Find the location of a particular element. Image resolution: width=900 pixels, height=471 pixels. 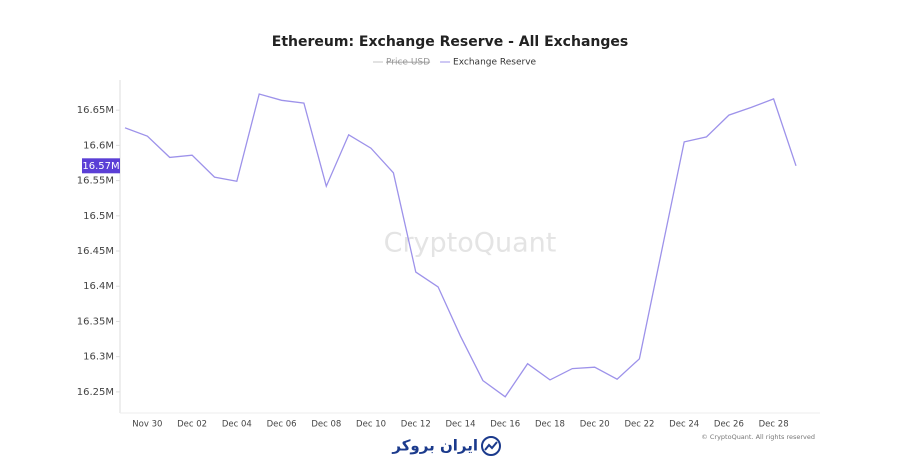

legend-item: Price USD is located at coordinates (401, 63).